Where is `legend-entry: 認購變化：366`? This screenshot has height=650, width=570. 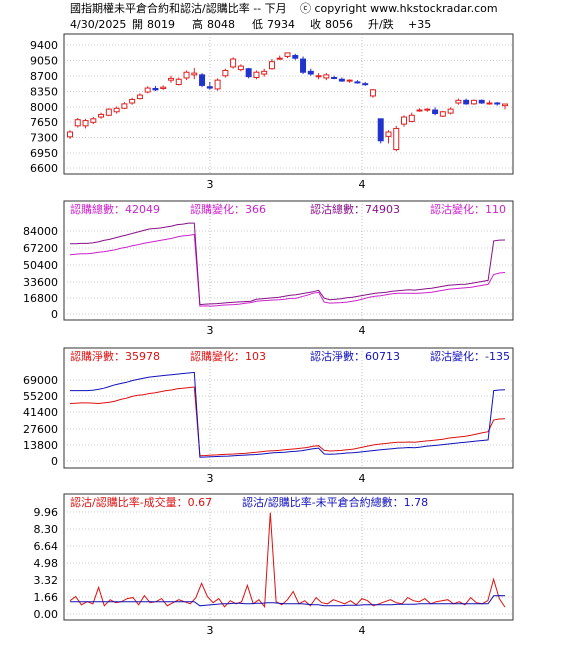
legend-entry: 認購變化：366 is located at coordinates (228, 209).